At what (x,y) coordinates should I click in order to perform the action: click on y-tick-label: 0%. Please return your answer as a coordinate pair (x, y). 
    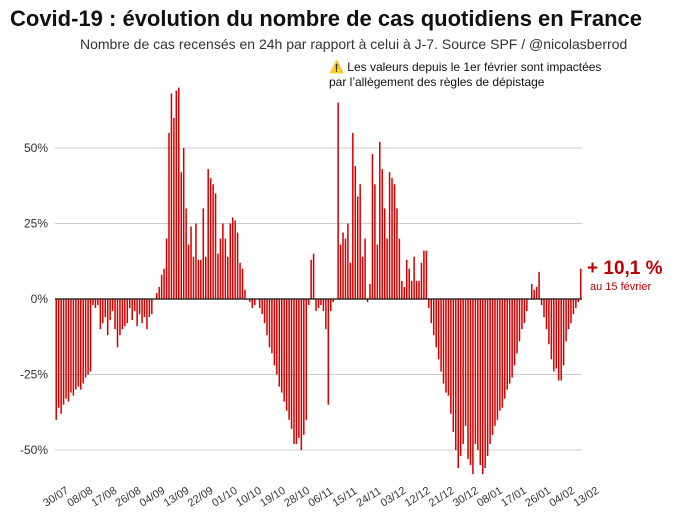
    Looking at the image, I should click on (40, 299).